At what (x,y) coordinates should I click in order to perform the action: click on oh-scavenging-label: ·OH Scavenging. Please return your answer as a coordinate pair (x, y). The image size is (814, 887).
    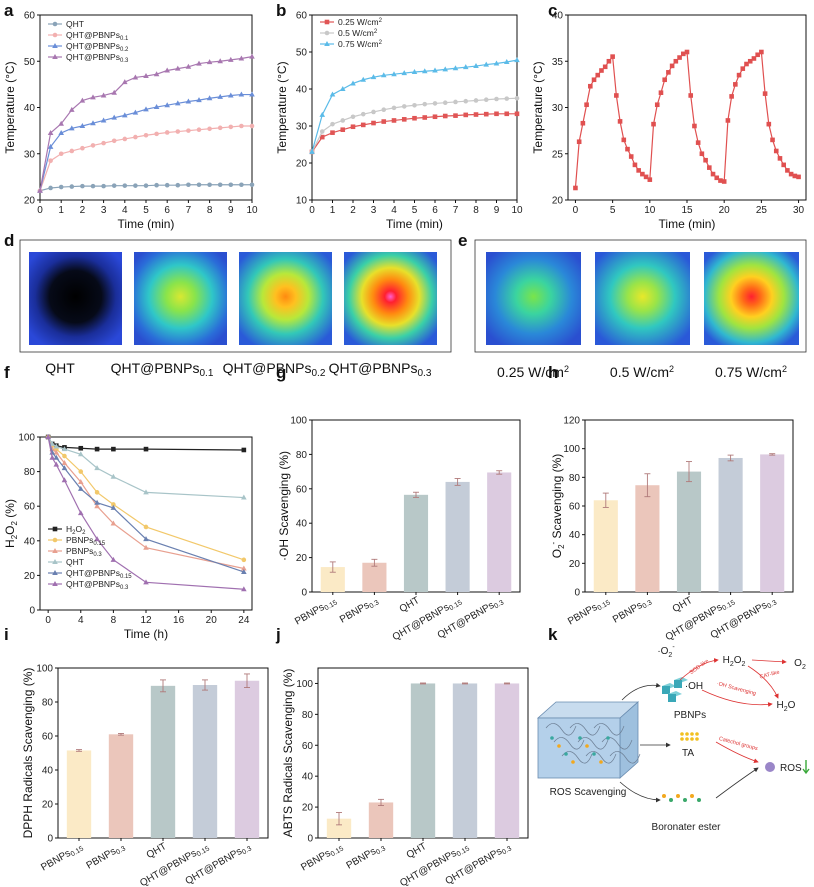
    Looking at the image, I should click on (736, 689).